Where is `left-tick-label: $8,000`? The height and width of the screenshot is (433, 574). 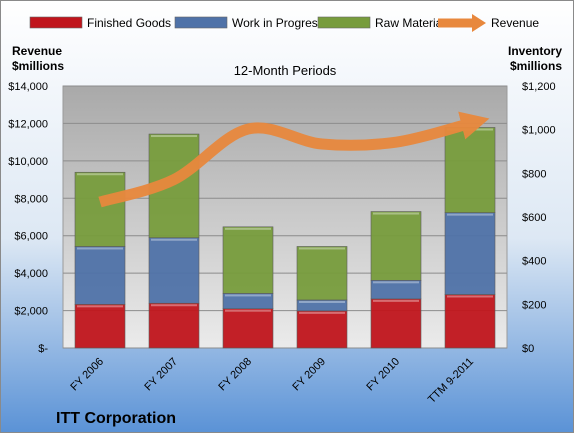
left-tick-label: $8,000 is located at coordinates (31, 199).